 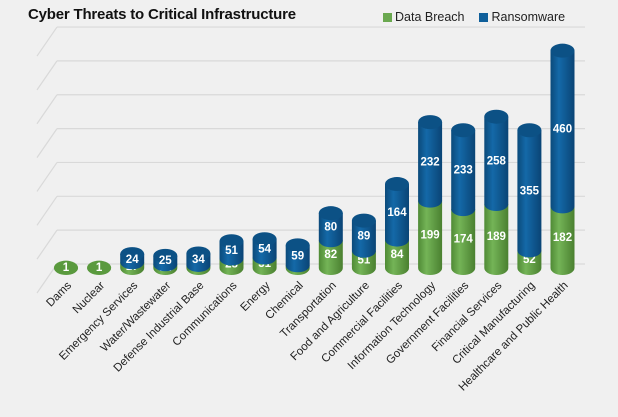 I want to click on data-label-ransomware: 80, so click(x=330, y=228).